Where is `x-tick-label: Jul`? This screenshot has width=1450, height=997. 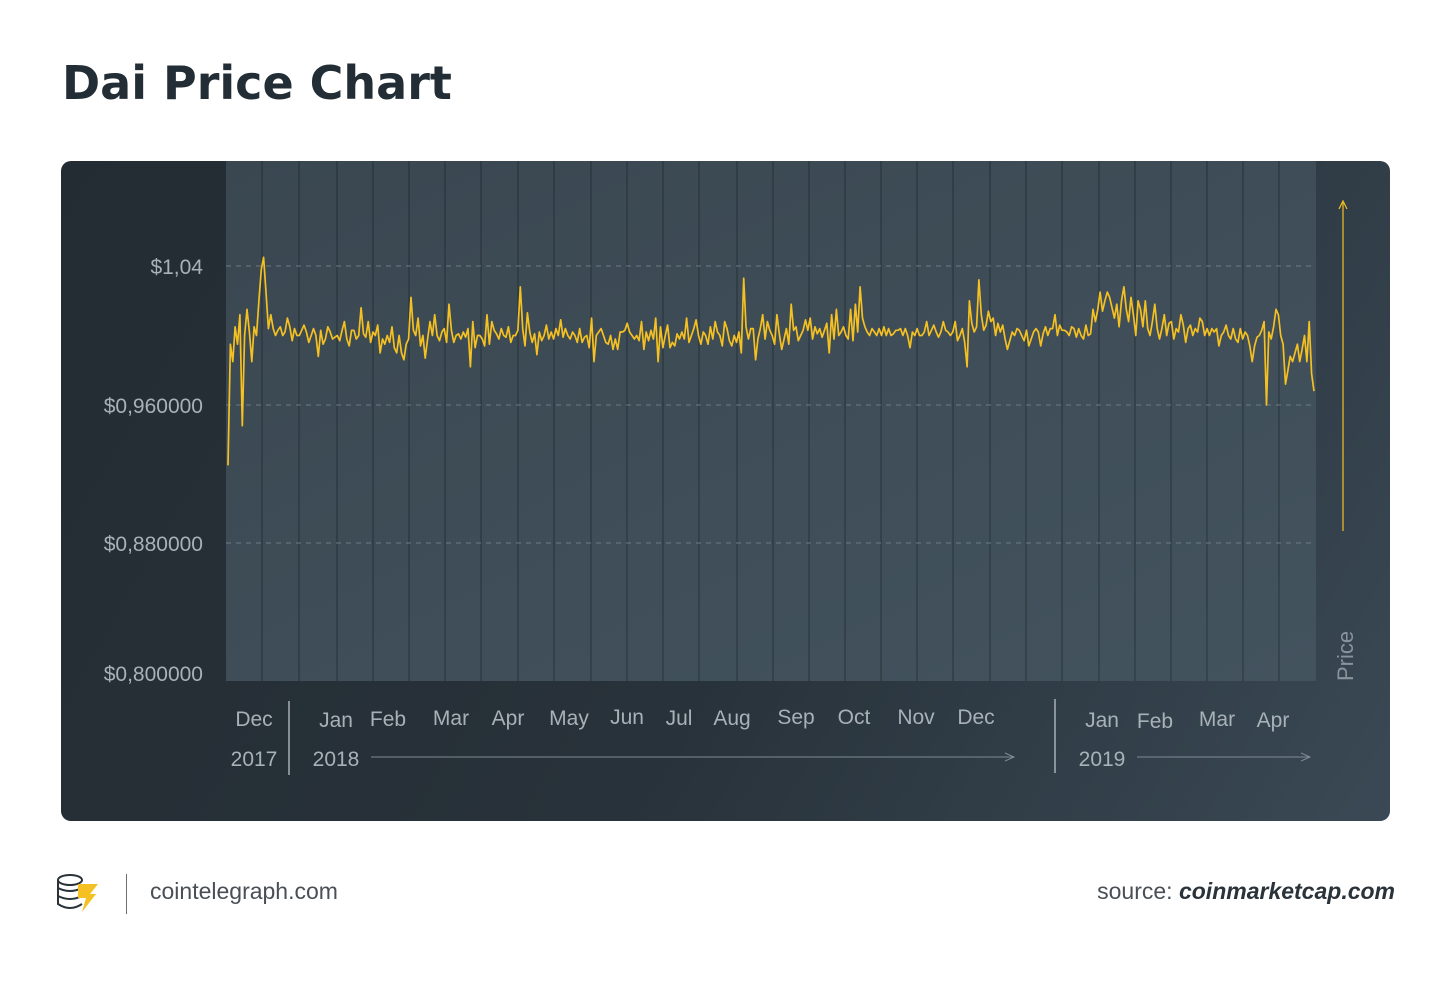
x-tick-label: Jul is located at coordinates (679, 718).